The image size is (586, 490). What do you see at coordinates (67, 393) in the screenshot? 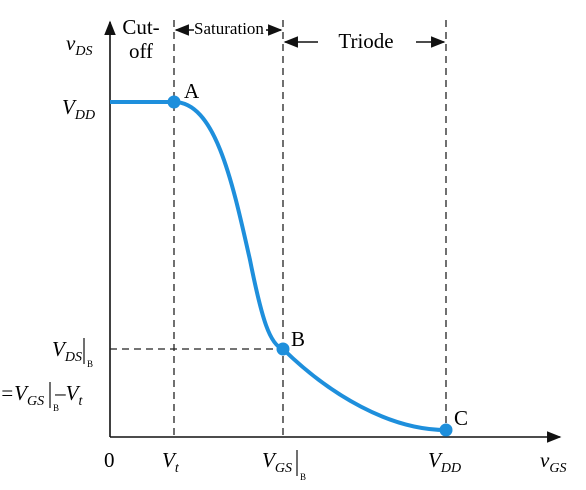
I see `label-part: –V` at bounding box center [67, 393].